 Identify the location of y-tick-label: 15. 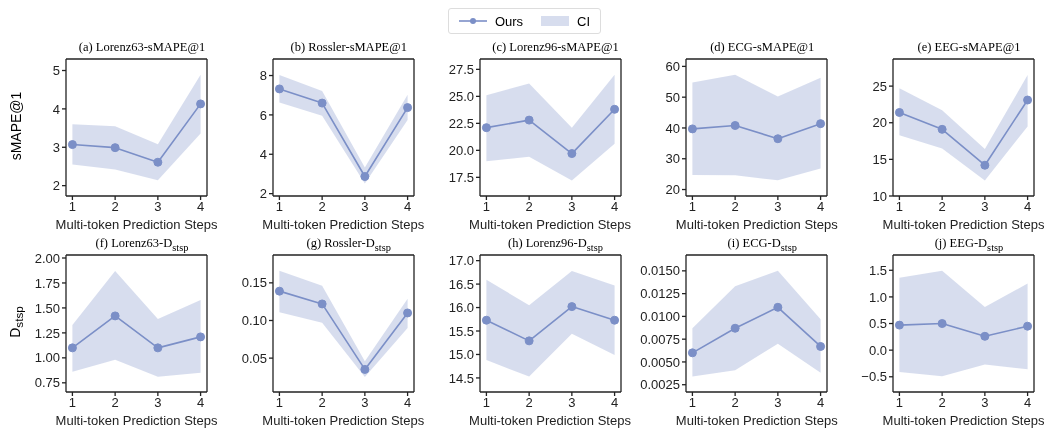
(879, 159).